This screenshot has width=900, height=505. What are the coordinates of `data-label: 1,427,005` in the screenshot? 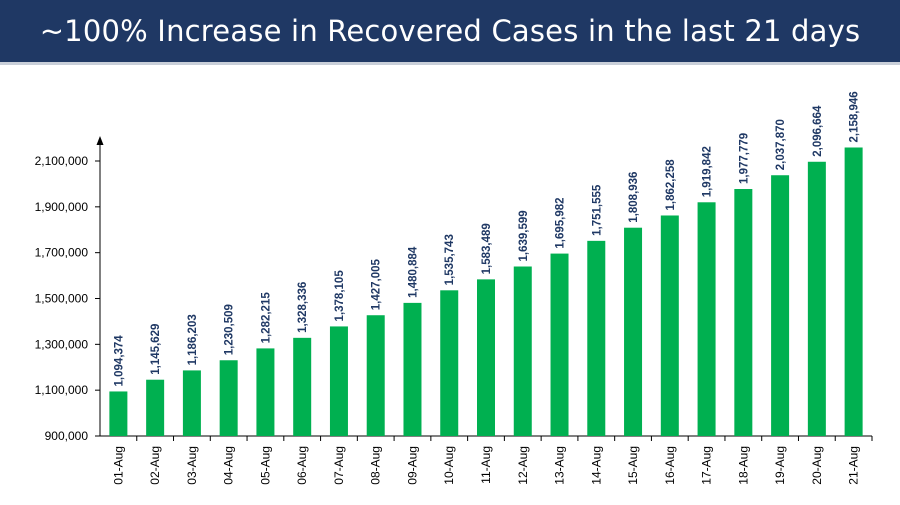 It's located at (377, 284).